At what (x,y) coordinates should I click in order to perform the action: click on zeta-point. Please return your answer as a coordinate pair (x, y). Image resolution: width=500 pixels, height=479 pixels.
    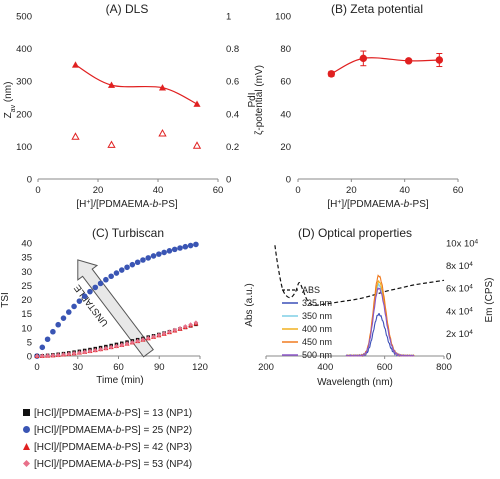
    Looking at the image, I should click on (331, 74).